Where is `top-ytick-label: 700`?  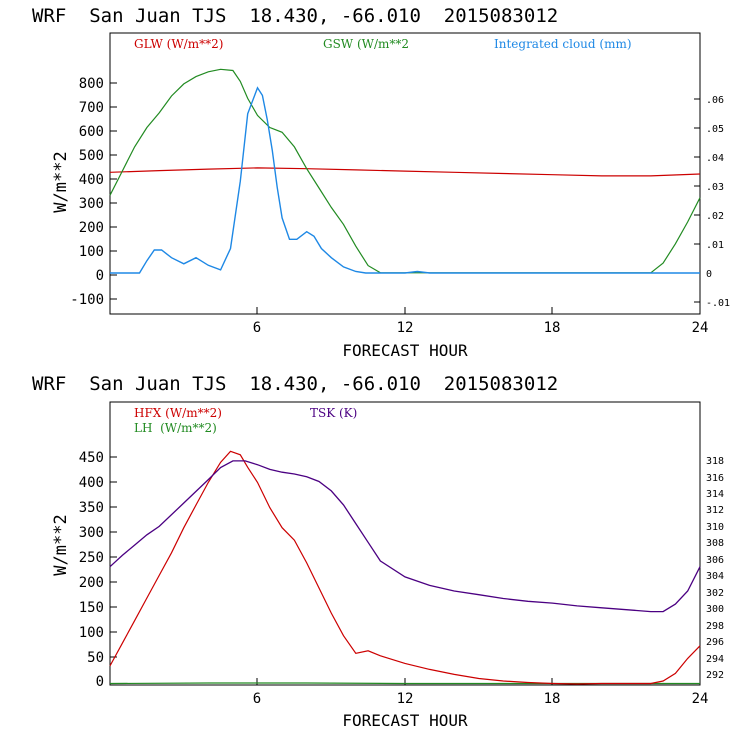
top-ytick-label: 700 is located at coordinates (91, 108).